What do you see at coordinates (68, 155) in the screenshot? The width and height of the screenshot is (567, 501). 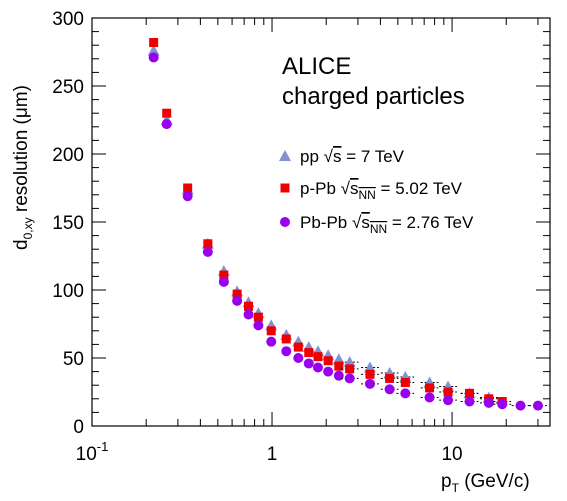 I see `y-tick-label: 200` at bounding box center [68, 155].